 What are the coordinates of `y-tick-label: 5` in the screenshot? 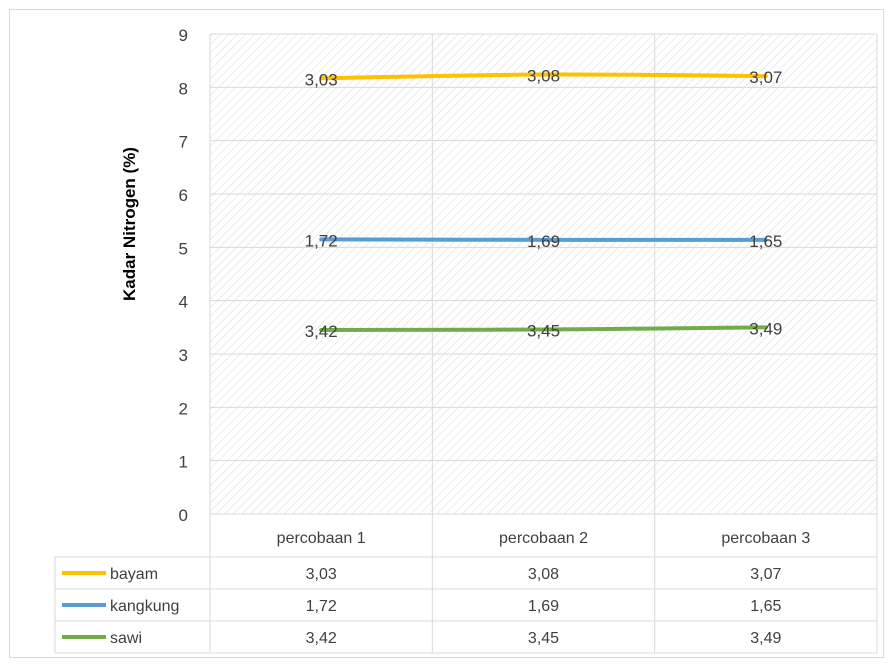 It's located at (183, 248).